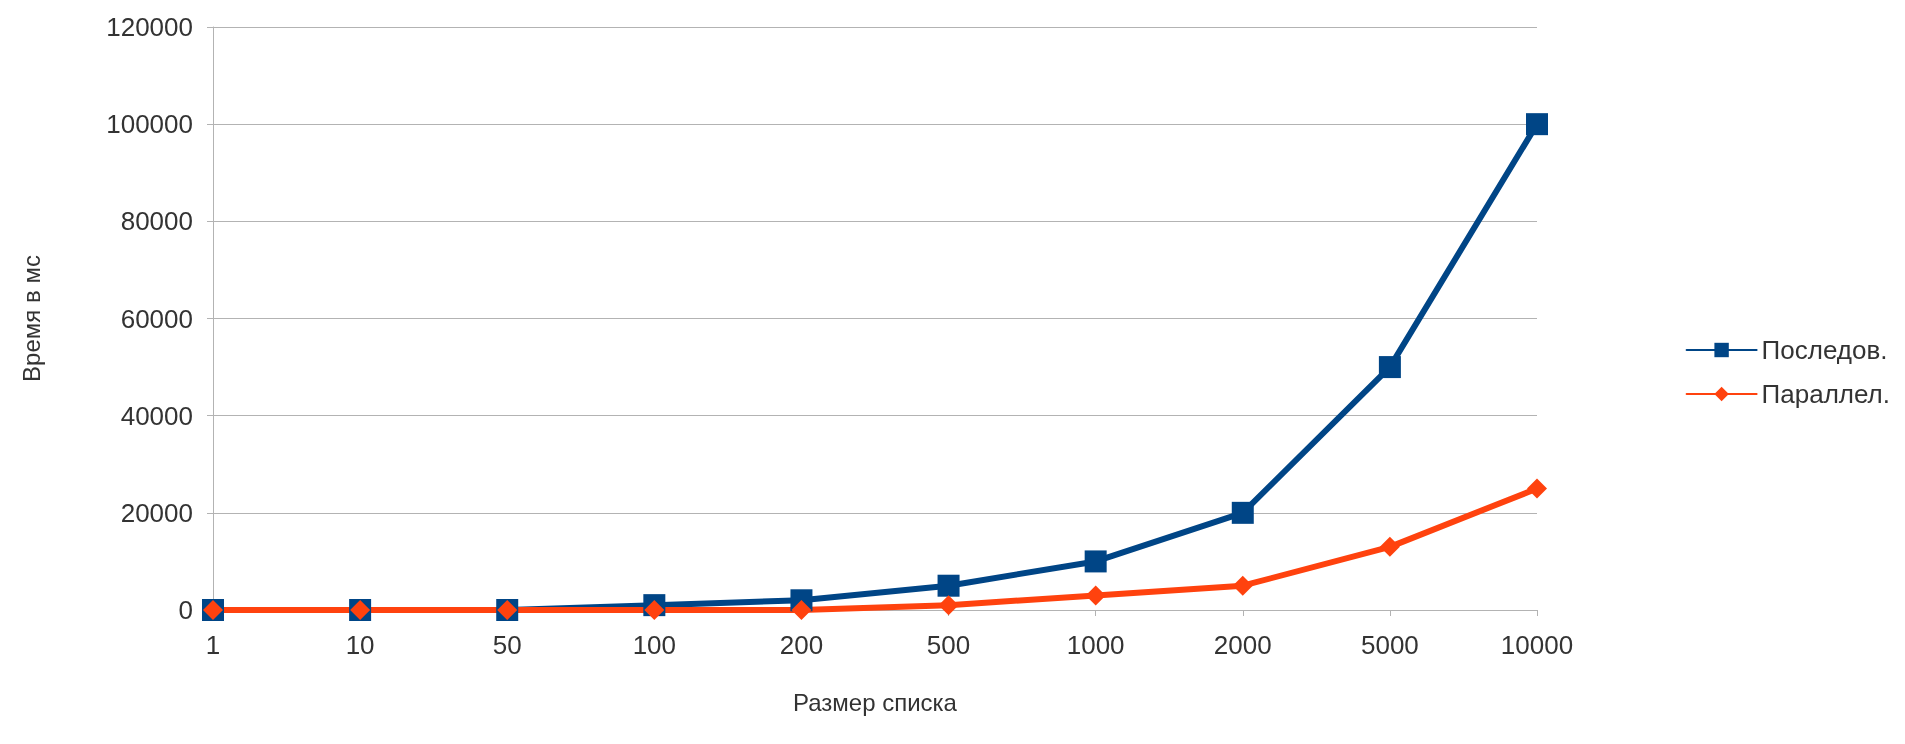 The width and height of the screenshot is (1905, 744). What do you see at coordinates (1826, 394) in the screenshot?
I see `legend-label: Параллел.` at bounding box center [1826, 394].